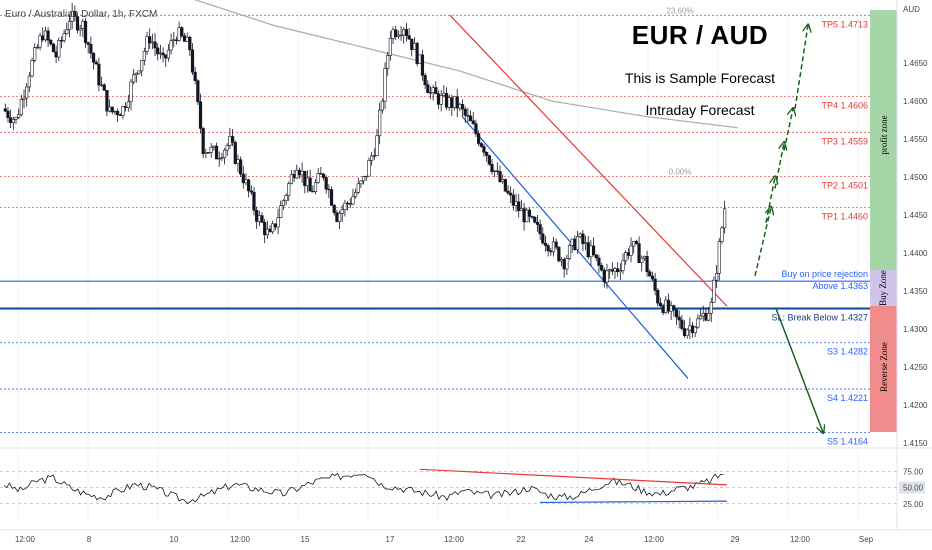 This screenshot has height=550, width=932. I want to click on zone-bands, so click(883, 221).